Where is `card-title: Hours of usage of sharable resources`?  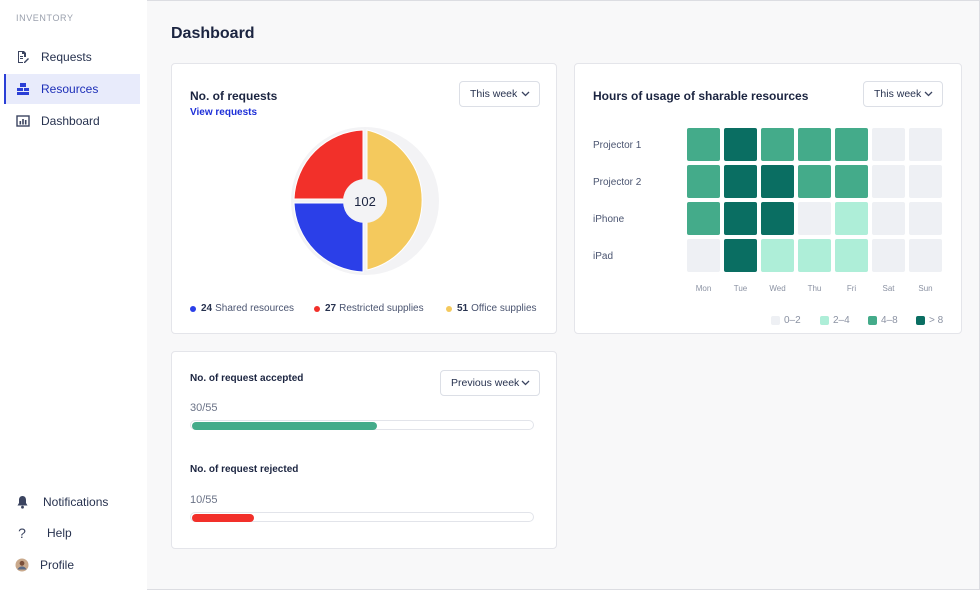 card-title: Hours of usage of sharable resources is located at coordinates (701, 96).